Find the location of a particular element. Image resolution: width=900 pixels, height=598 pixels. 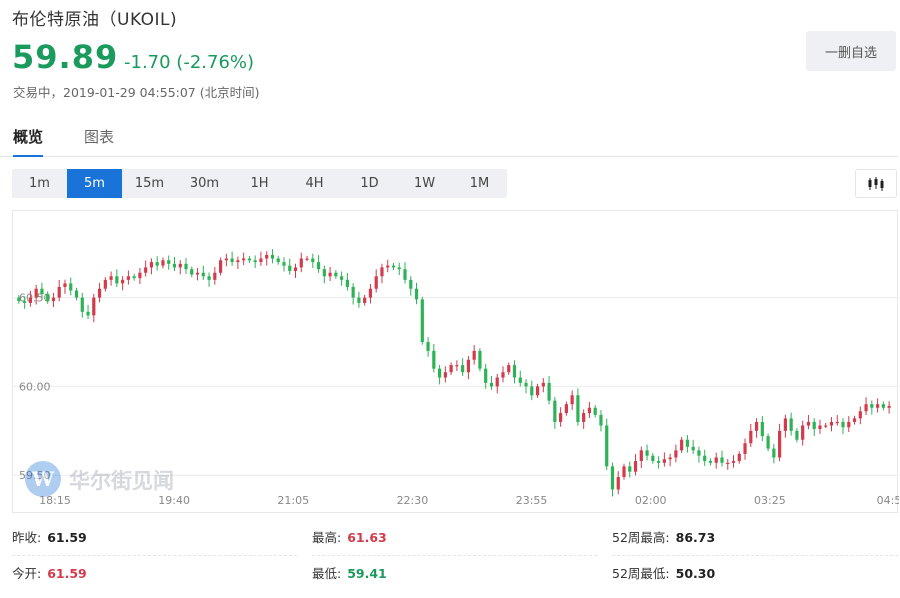

open-value: 61.59 is located at coordinates (67, 573).